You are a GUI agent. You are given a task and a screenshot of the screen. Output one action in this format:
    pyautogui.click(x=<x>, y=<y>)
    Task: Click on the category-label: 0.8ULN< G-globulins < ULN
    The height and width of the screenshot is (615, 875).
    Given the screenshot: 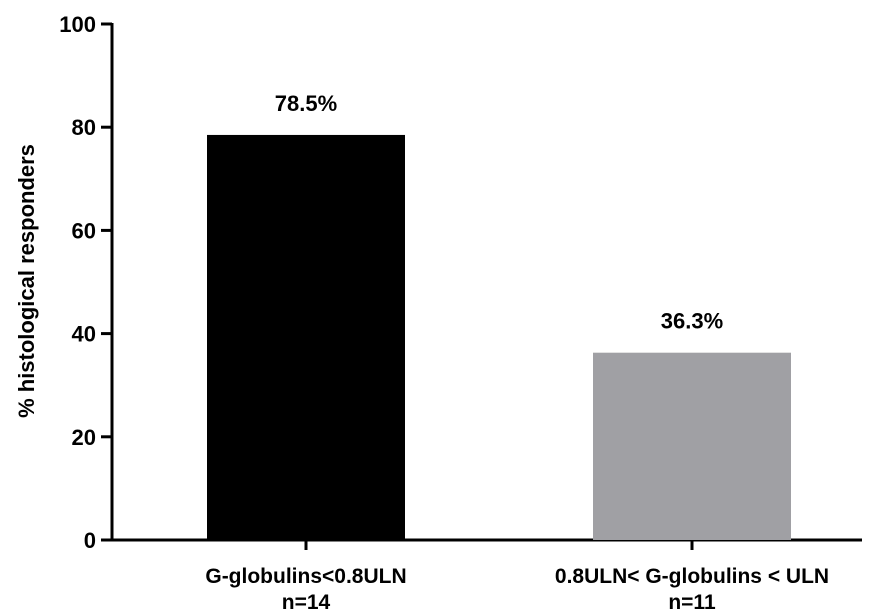 What is the action you would take?
    pyautogui.click(x=692, y=576)
    